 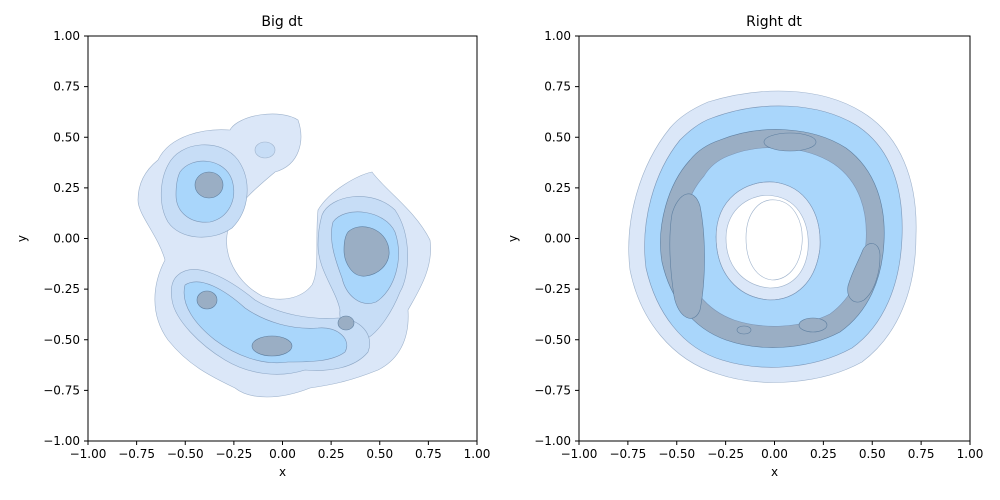 What do you see at coordinates (774, 240) in the screenshot?
I see `density-hole` at bounding box center [774, 240].